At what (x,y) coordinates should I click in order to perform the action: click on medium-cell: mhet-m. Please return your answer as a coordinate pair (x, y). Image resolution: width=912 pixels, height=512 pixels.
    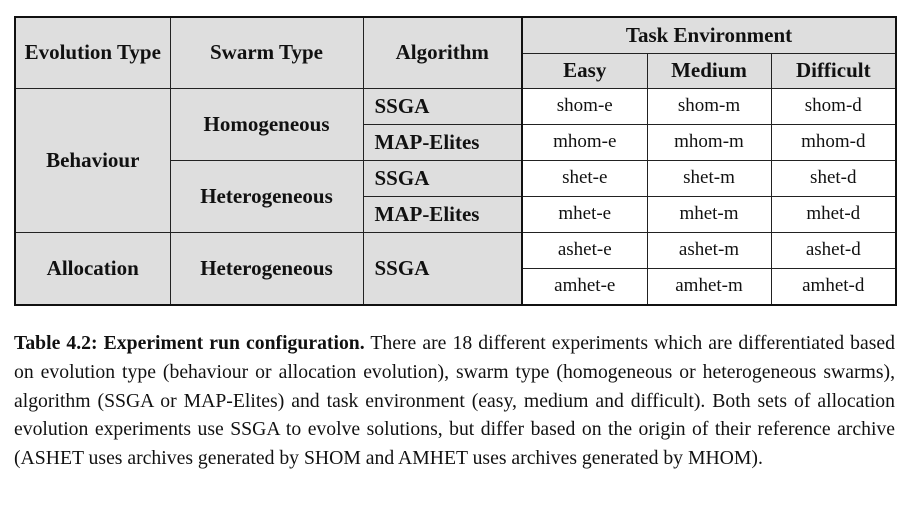
    Looking at the image, I should click on (709, 214).